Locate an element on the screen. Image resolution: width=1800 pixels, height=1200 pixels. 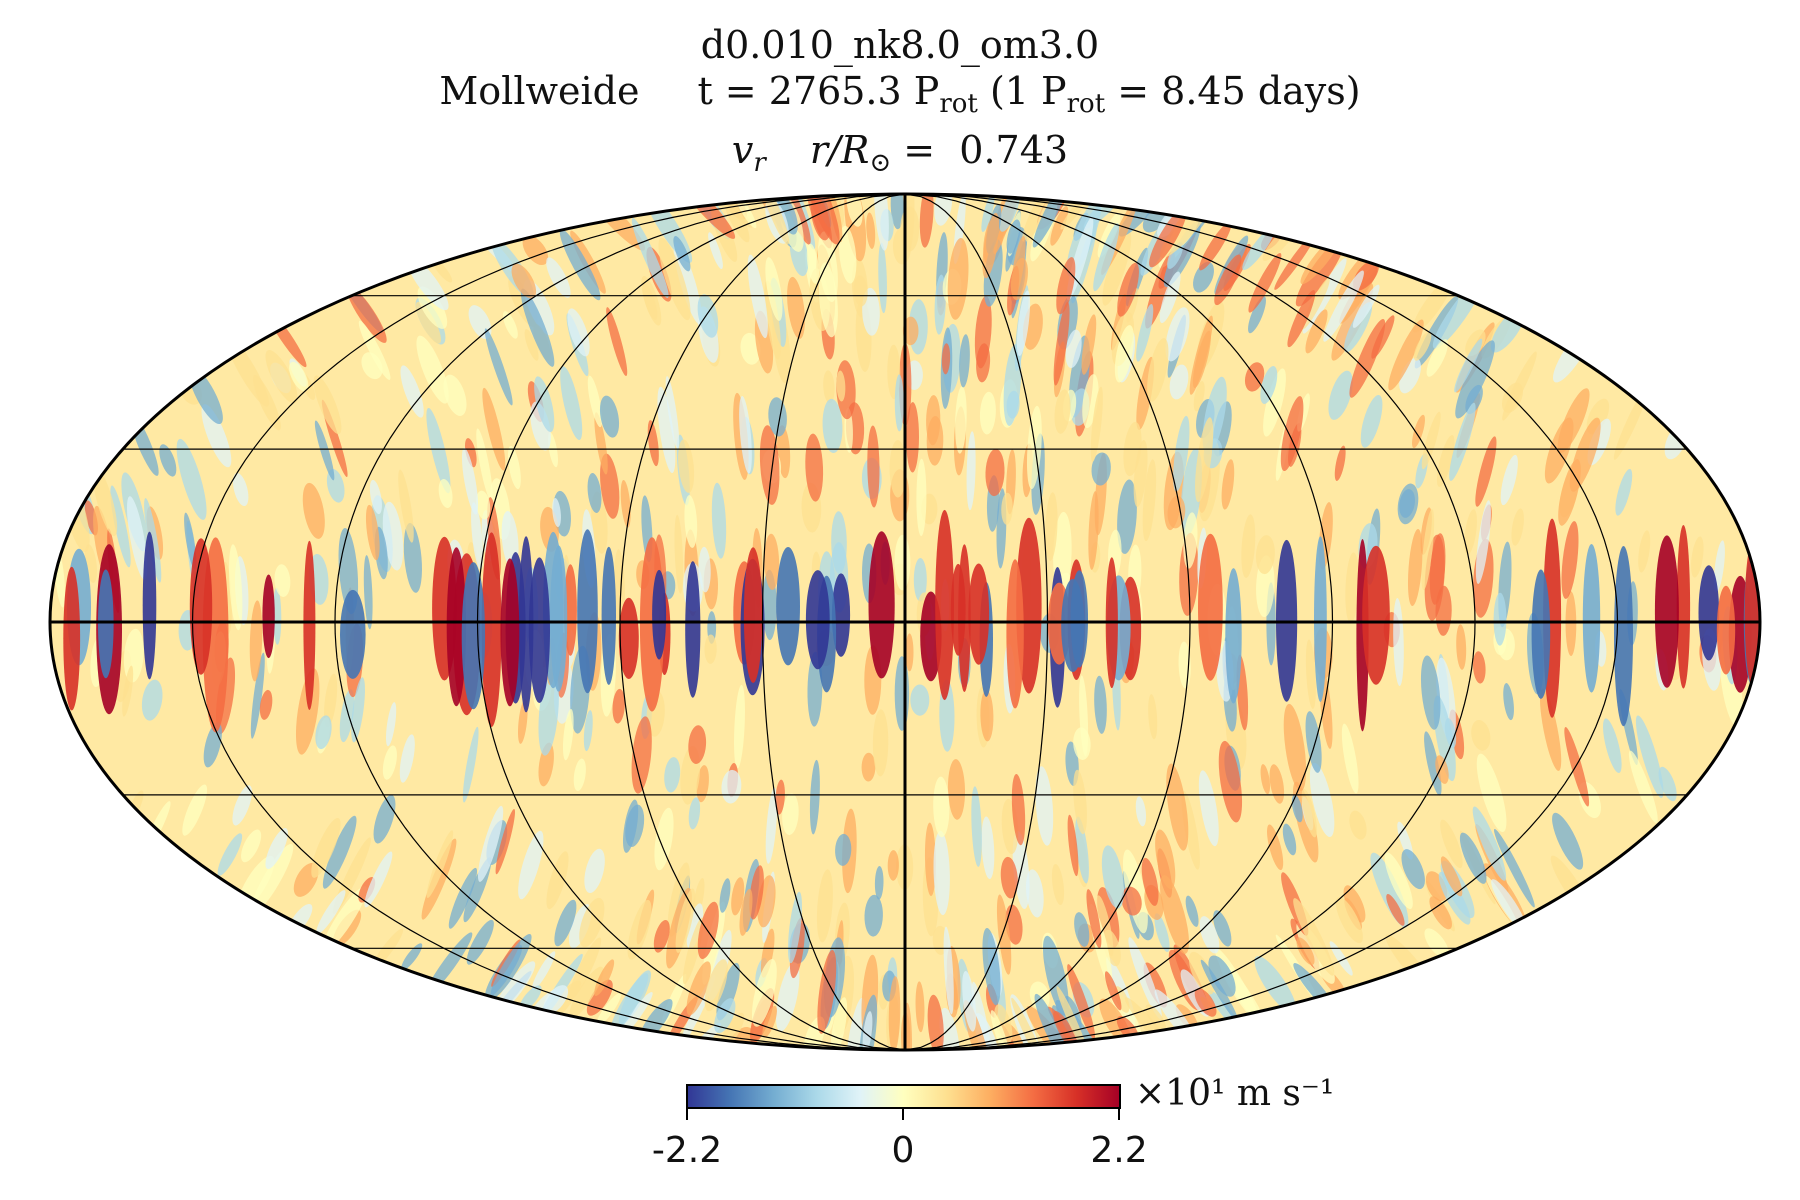
time-sub2: rot is located at coordinates (1086, 104).